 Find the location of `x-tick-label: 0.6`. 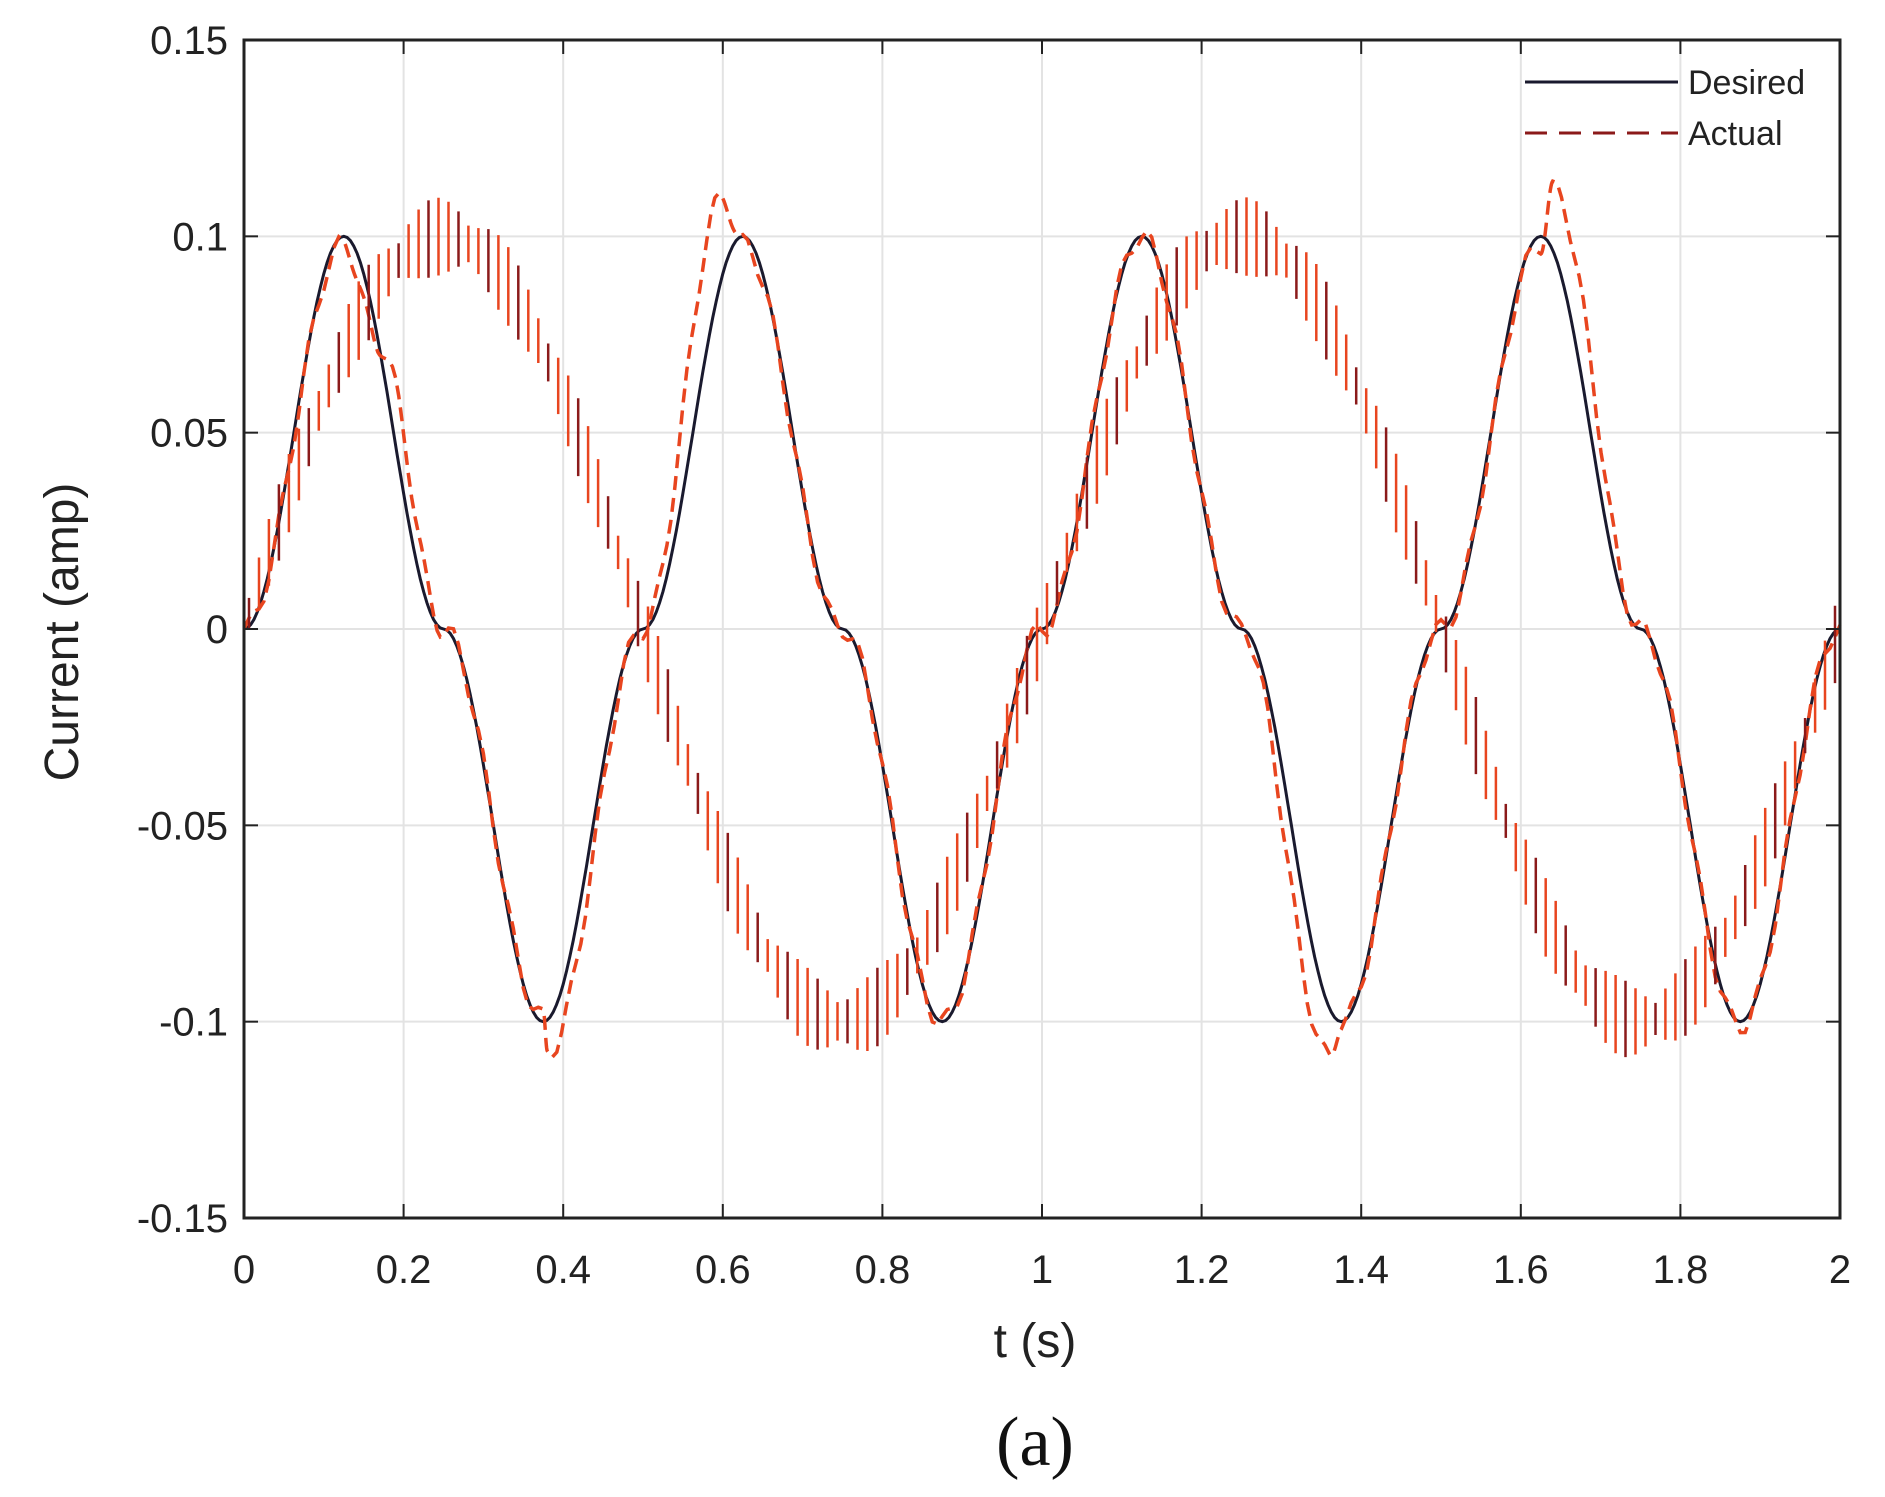

x-tick-label: 0.6 is located at coordinates (723, 1270).